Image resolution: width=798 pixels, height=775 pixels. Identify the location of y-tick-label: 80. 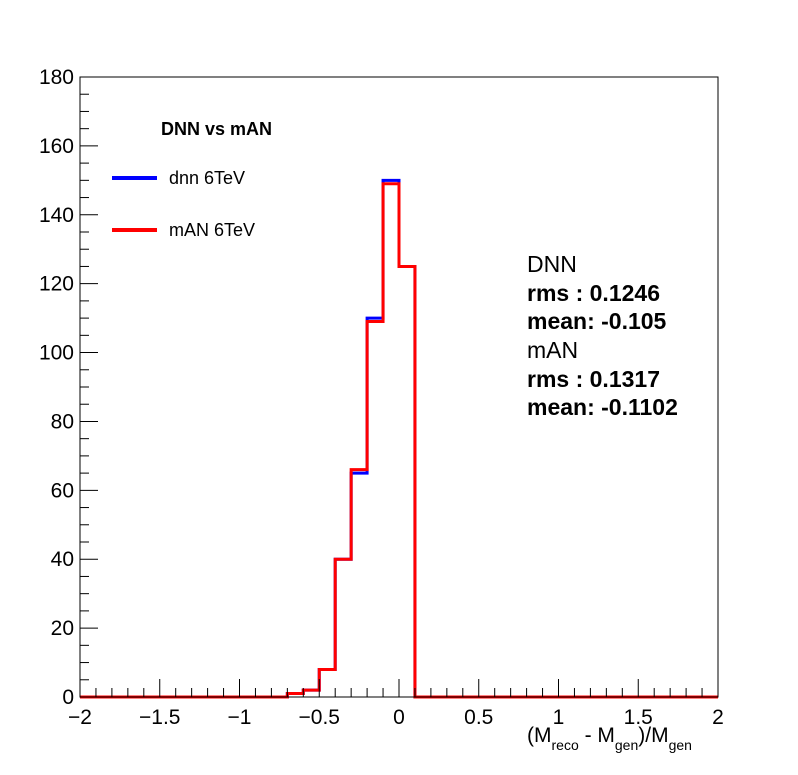
(62, 421).